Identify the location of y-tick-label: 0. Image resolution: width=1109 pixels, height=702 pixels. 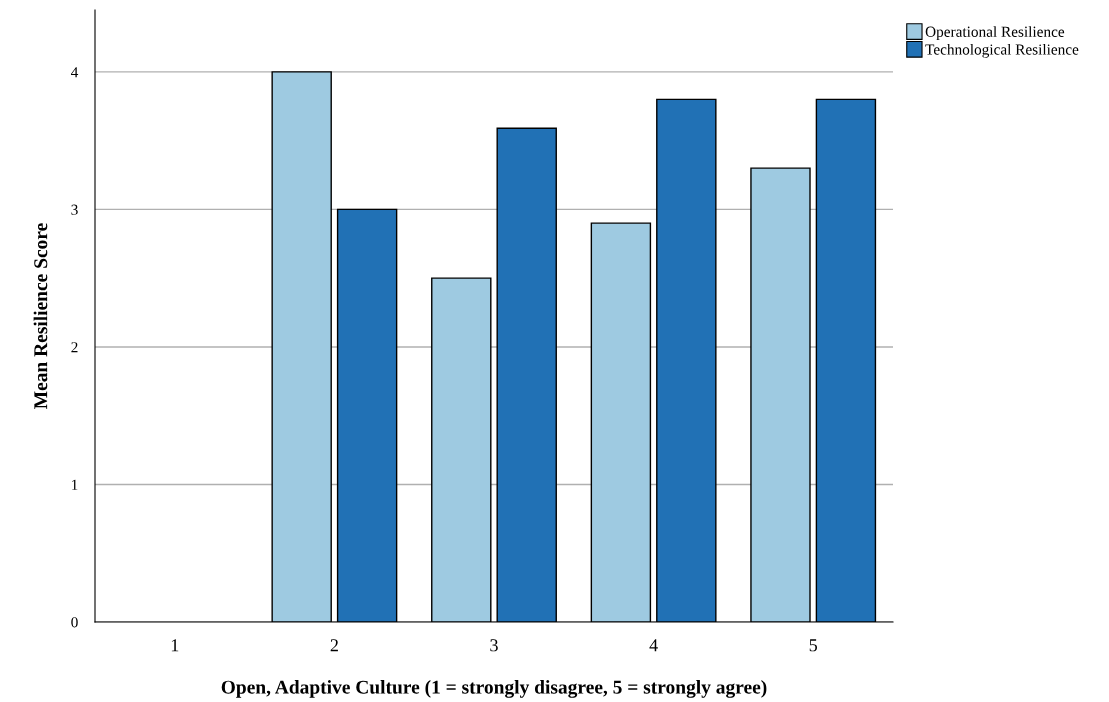
(74, 622).